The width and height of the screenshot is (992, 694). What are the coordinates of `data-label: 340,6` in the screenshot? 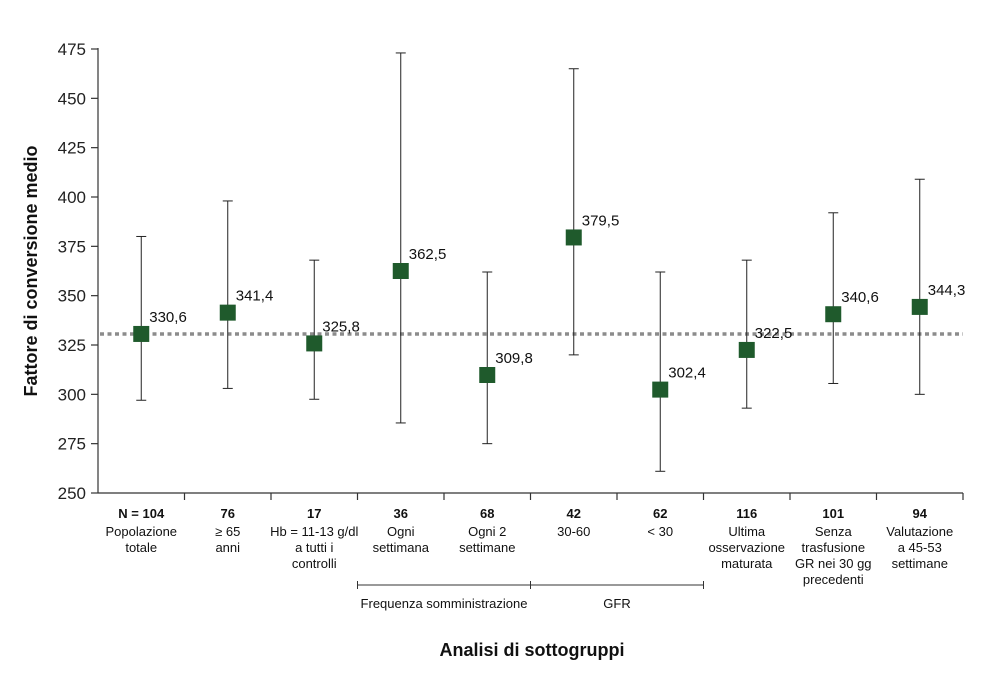 It's located at (860, 297).